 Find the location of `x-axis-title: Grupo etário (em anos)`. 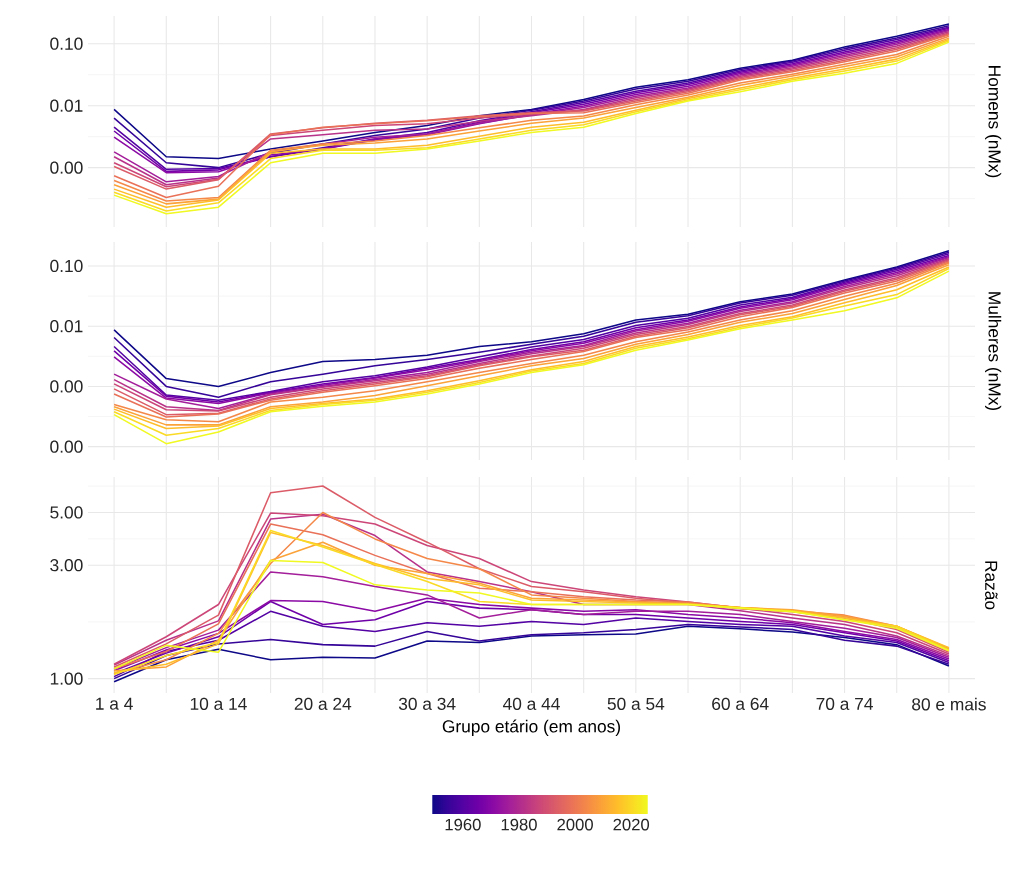

x-axis-title: Grupo etário (em anos) is located at coordinates (531, 727).